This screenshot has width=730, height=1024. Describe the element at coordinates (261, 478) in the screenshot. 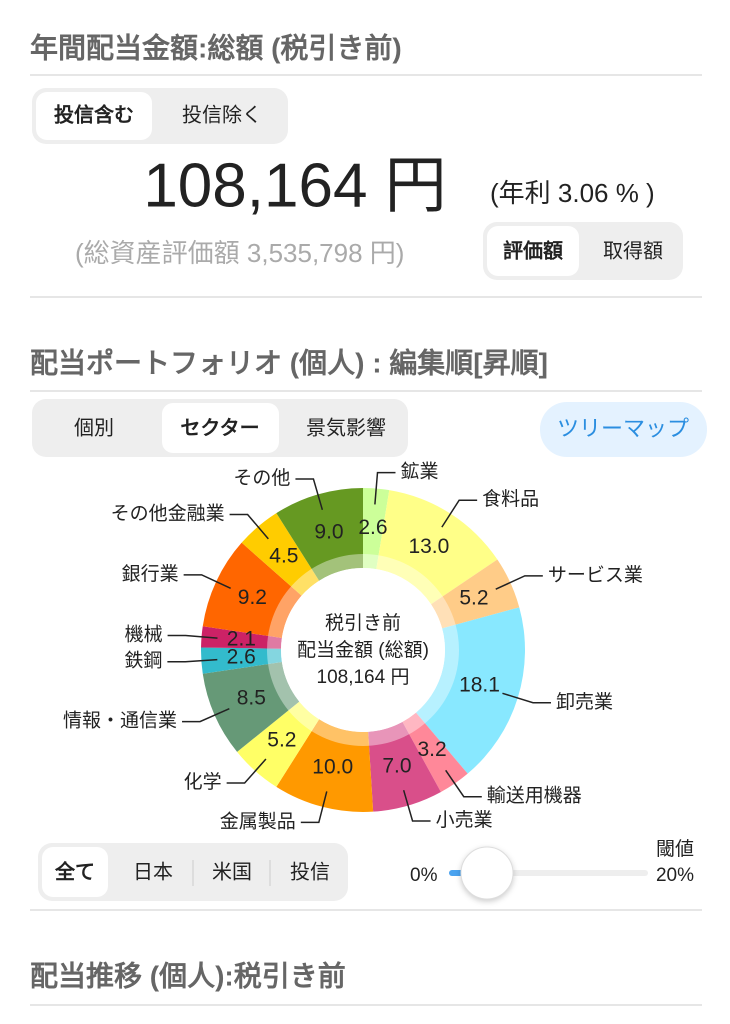

I see `category-label: その他` at that location.